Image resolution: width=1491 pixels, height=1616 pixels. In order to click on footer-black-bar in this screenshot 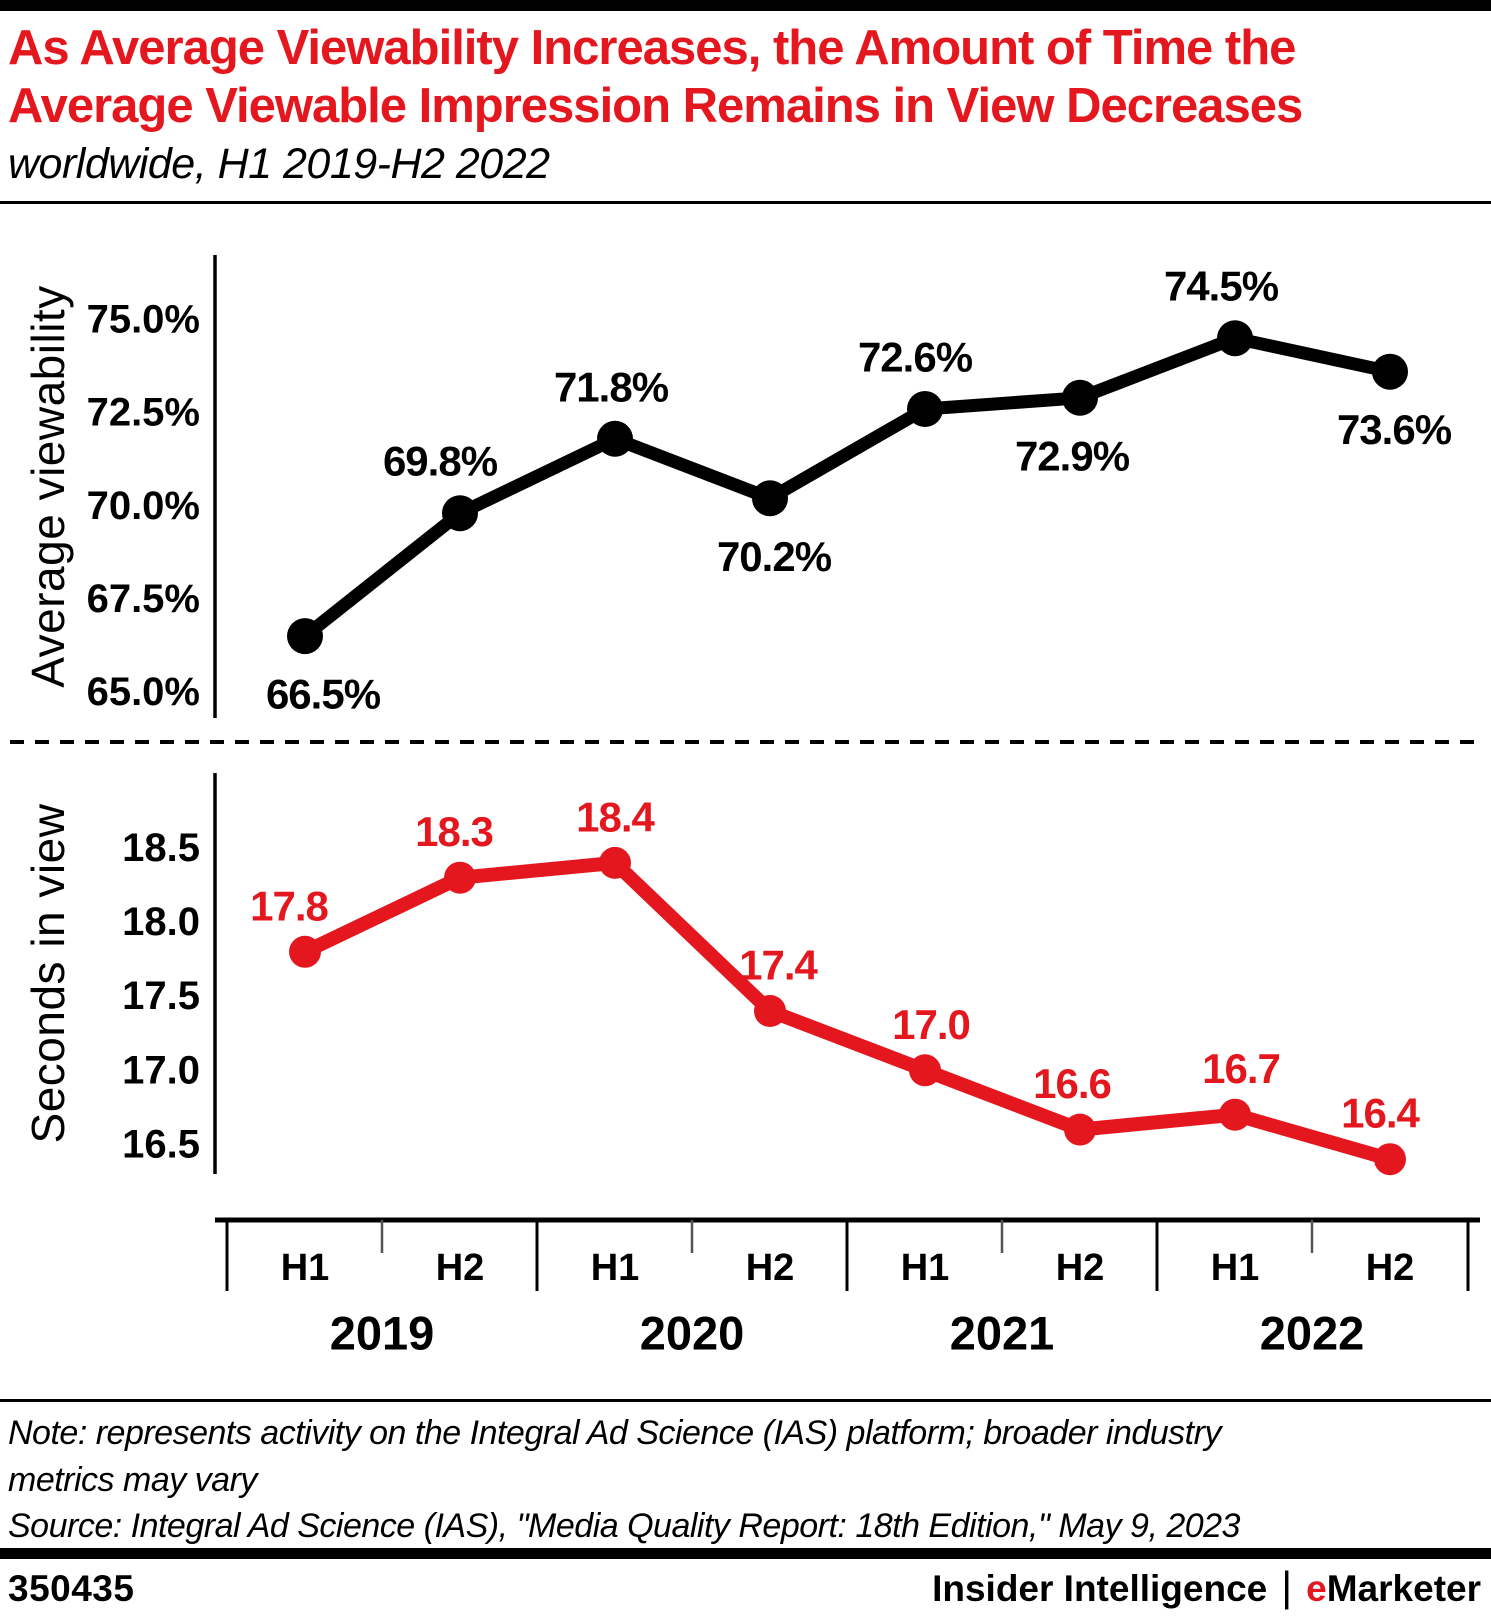, I will do `click(745, 1553)`.